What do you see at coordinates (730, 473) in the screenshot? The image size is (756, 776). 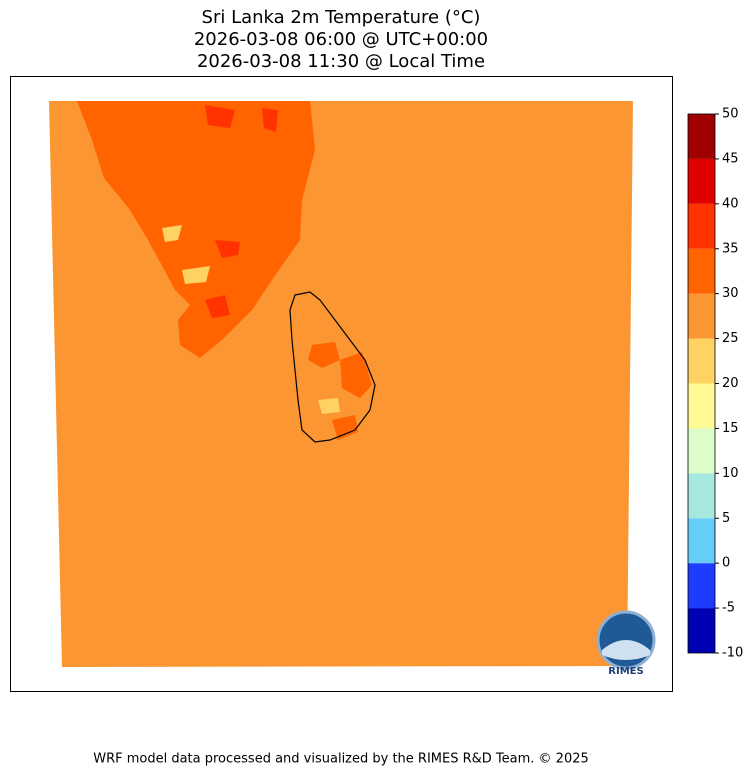 I see `colorbar-tick-label: 10` at bounding box center [730, 473].